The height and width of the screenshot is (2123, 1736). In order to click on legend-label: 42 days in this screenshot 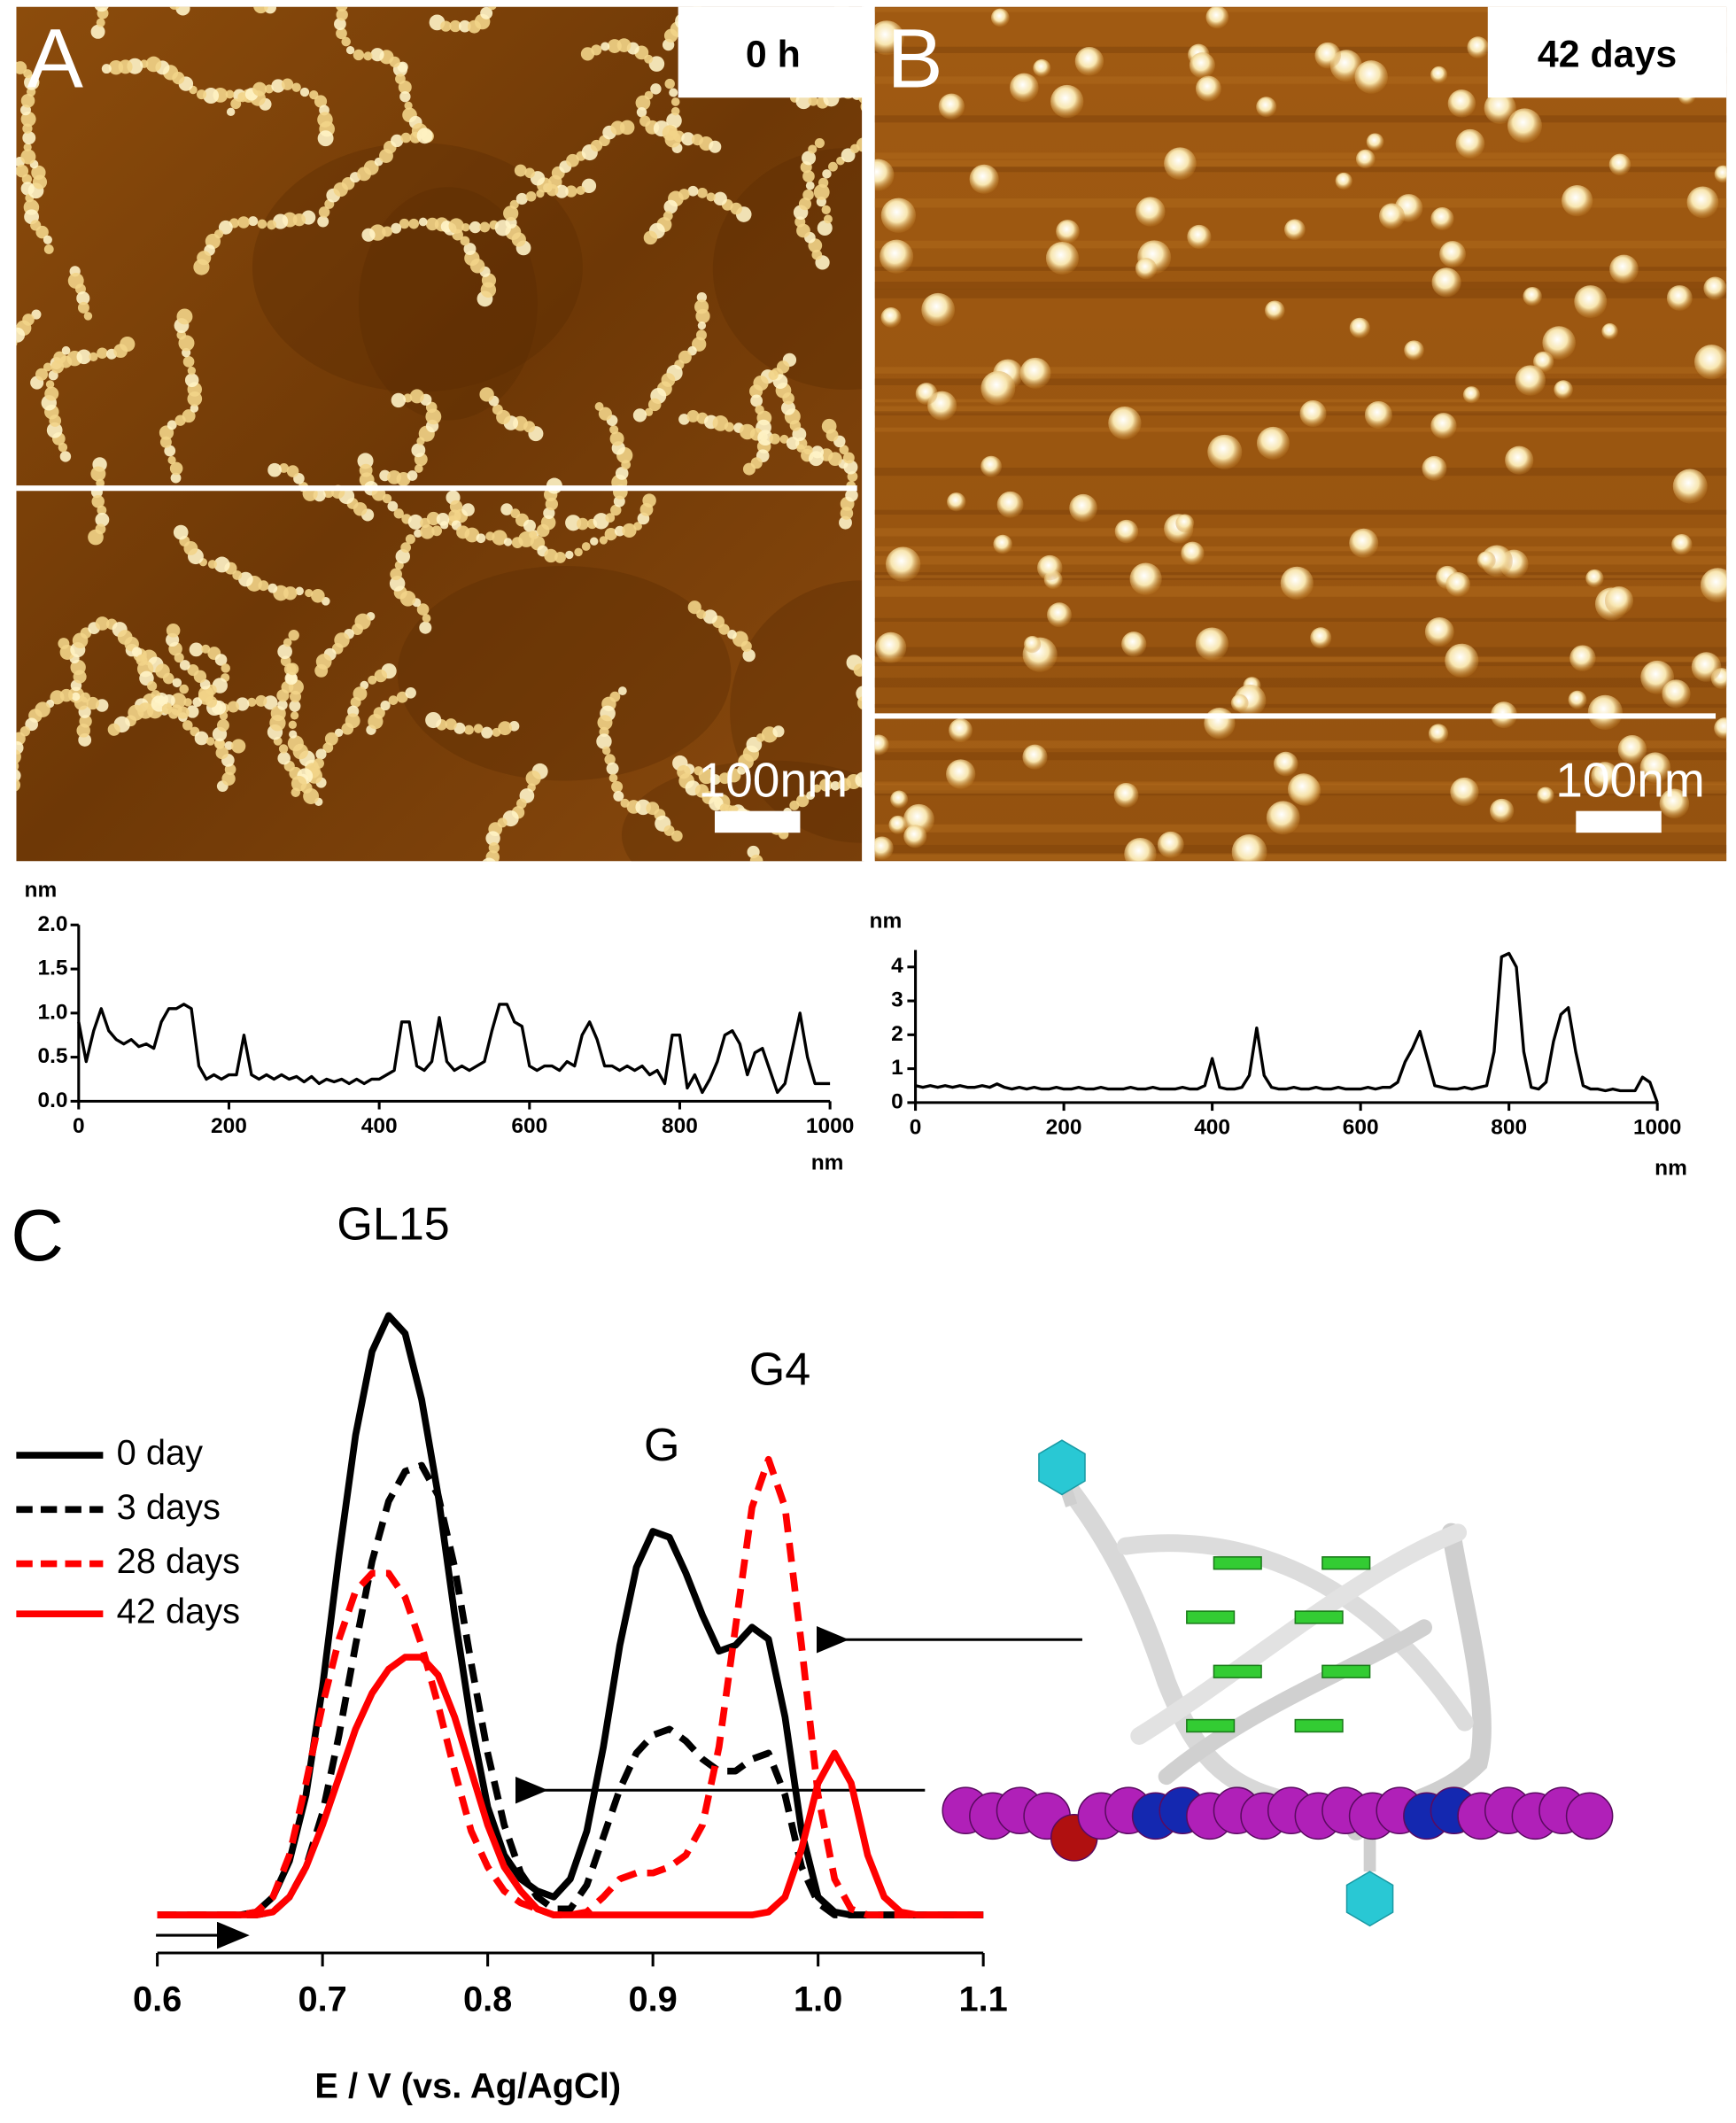, I will do `click(179, 1611)`.